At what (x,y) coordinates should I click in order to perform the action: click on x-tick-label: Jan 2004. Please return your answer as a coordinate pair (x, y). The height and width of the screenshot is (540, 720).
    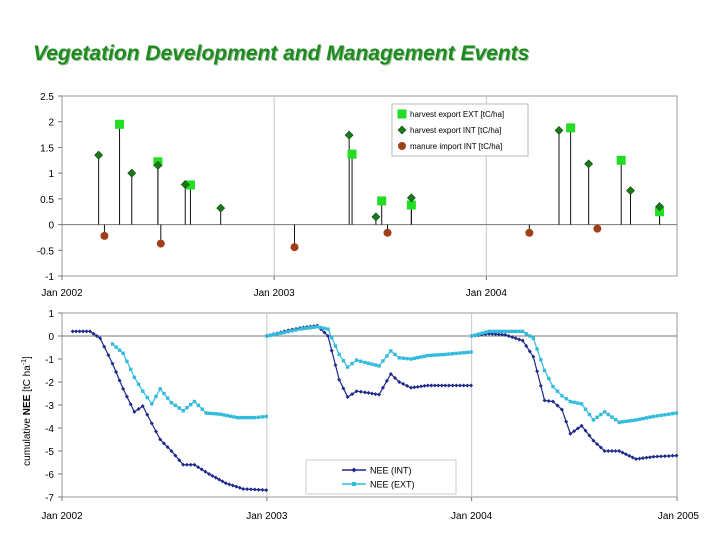
    Looking at the image, I should click on (472, 516).